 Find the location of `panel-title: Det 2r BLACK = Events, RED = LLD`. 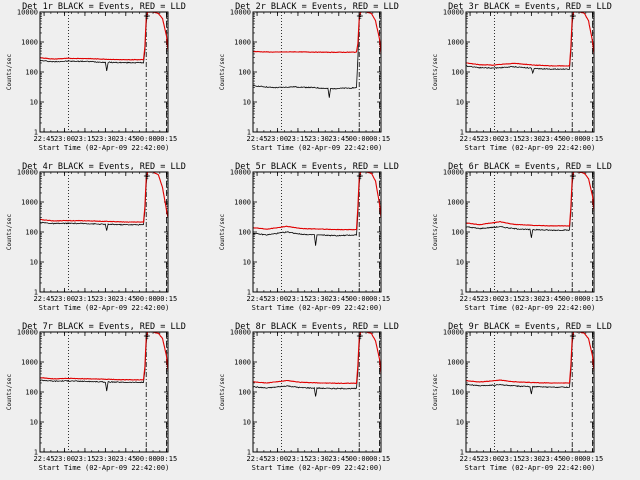

panel-title: Det 2r BLACK = Events, RED = LLD is located at coordinates (317, 7).